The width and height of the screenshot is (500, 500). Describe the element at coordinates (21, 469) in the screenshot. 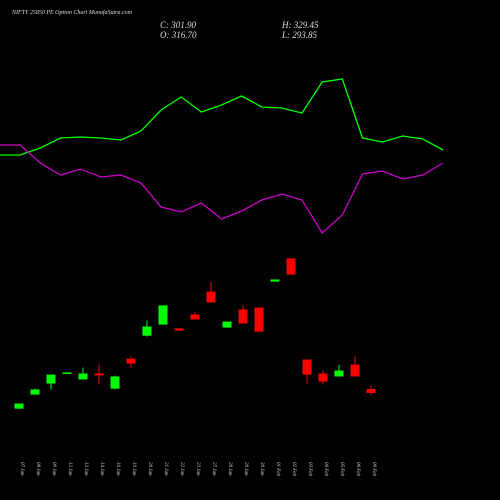

I see `x-tick-label: 07 Jan` at that location.